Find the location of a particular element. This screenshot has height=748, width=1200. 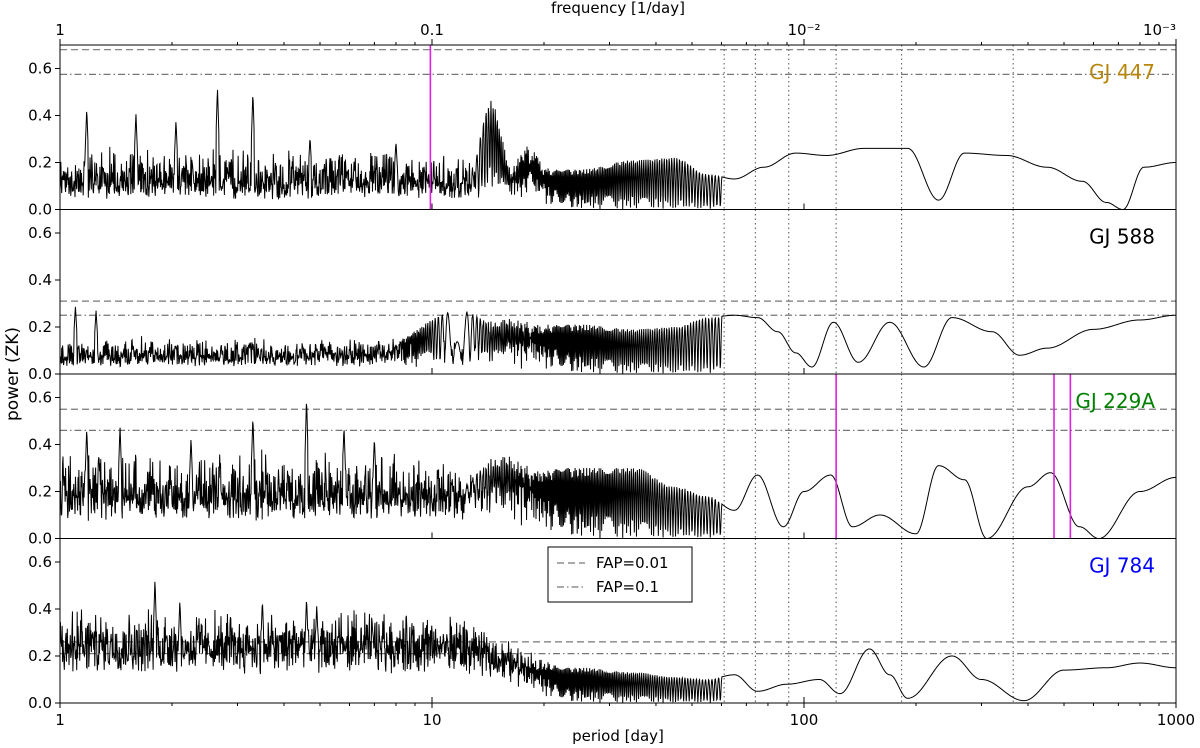

x-tick-label: 1 is located at coordinates (60, 720).